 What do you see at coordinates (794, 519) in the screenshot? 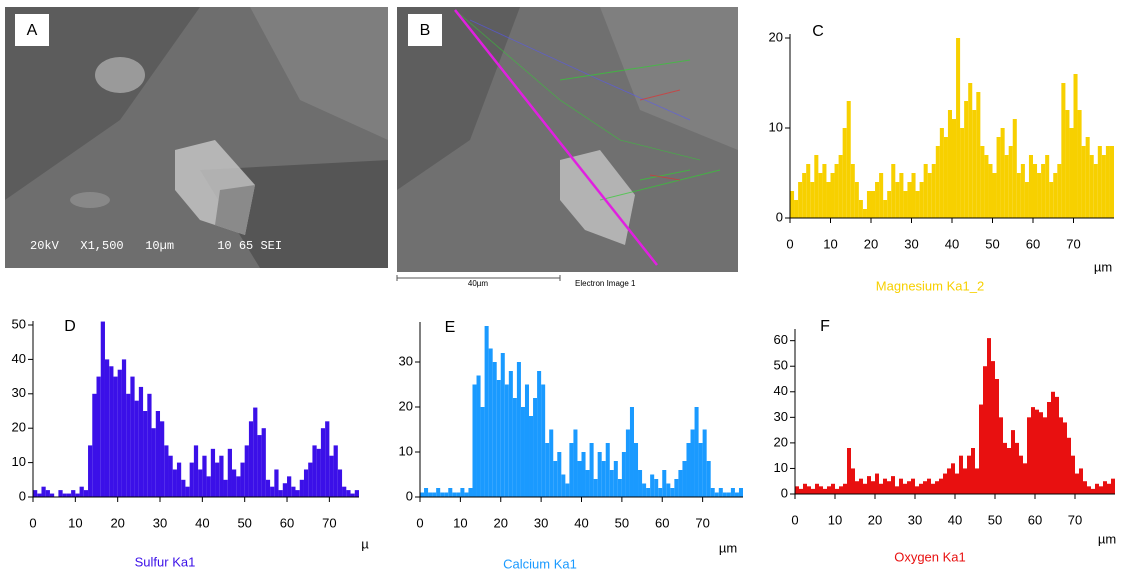
I see `x-tick-label: 0` at bounding box center [794, 519].